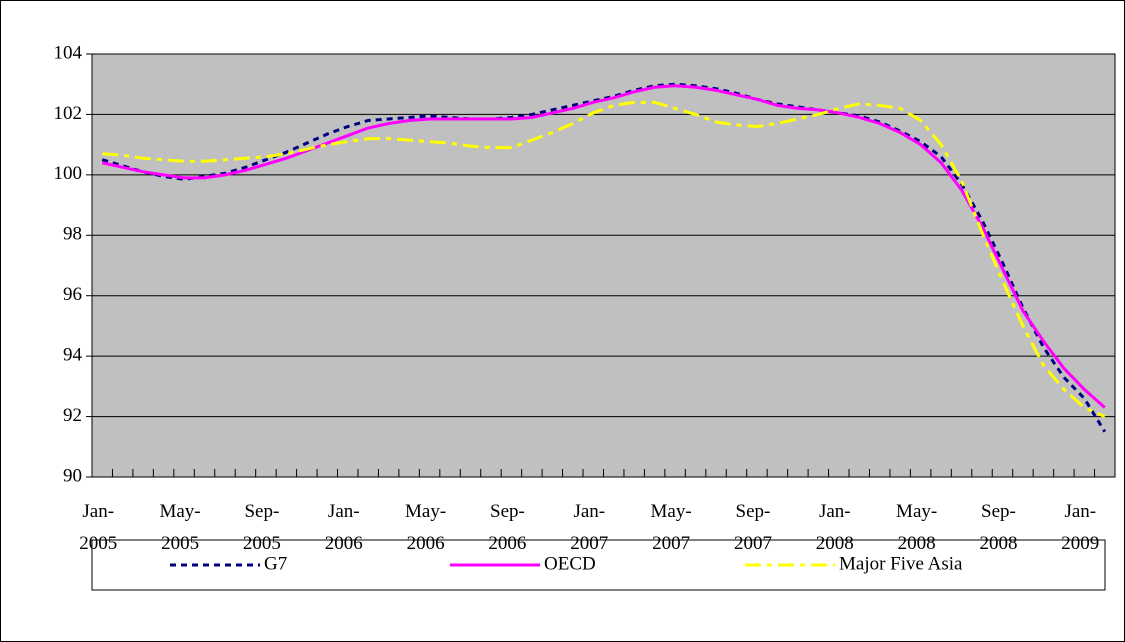  Describe the element at coordinates (570, 563) in the screenshot. I see `legend-label: OECD` at that location.